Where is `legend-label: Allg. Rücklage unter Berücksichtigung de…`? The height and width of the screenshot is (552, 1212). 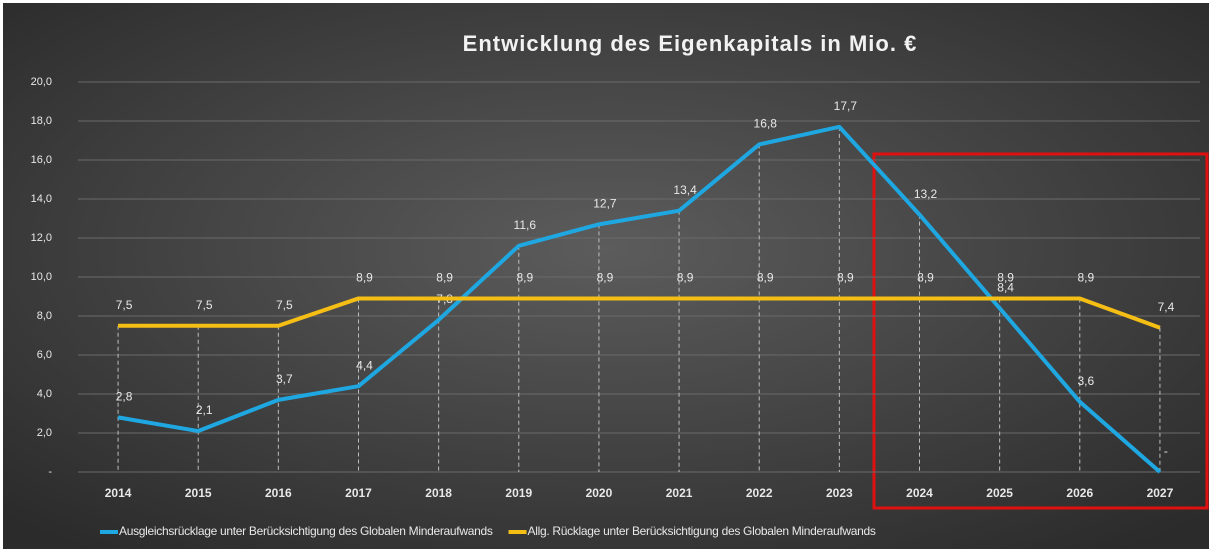
legend-label: Allg. Rücklage unter Berücksichtigung de… is located at coordinates (702, 531).